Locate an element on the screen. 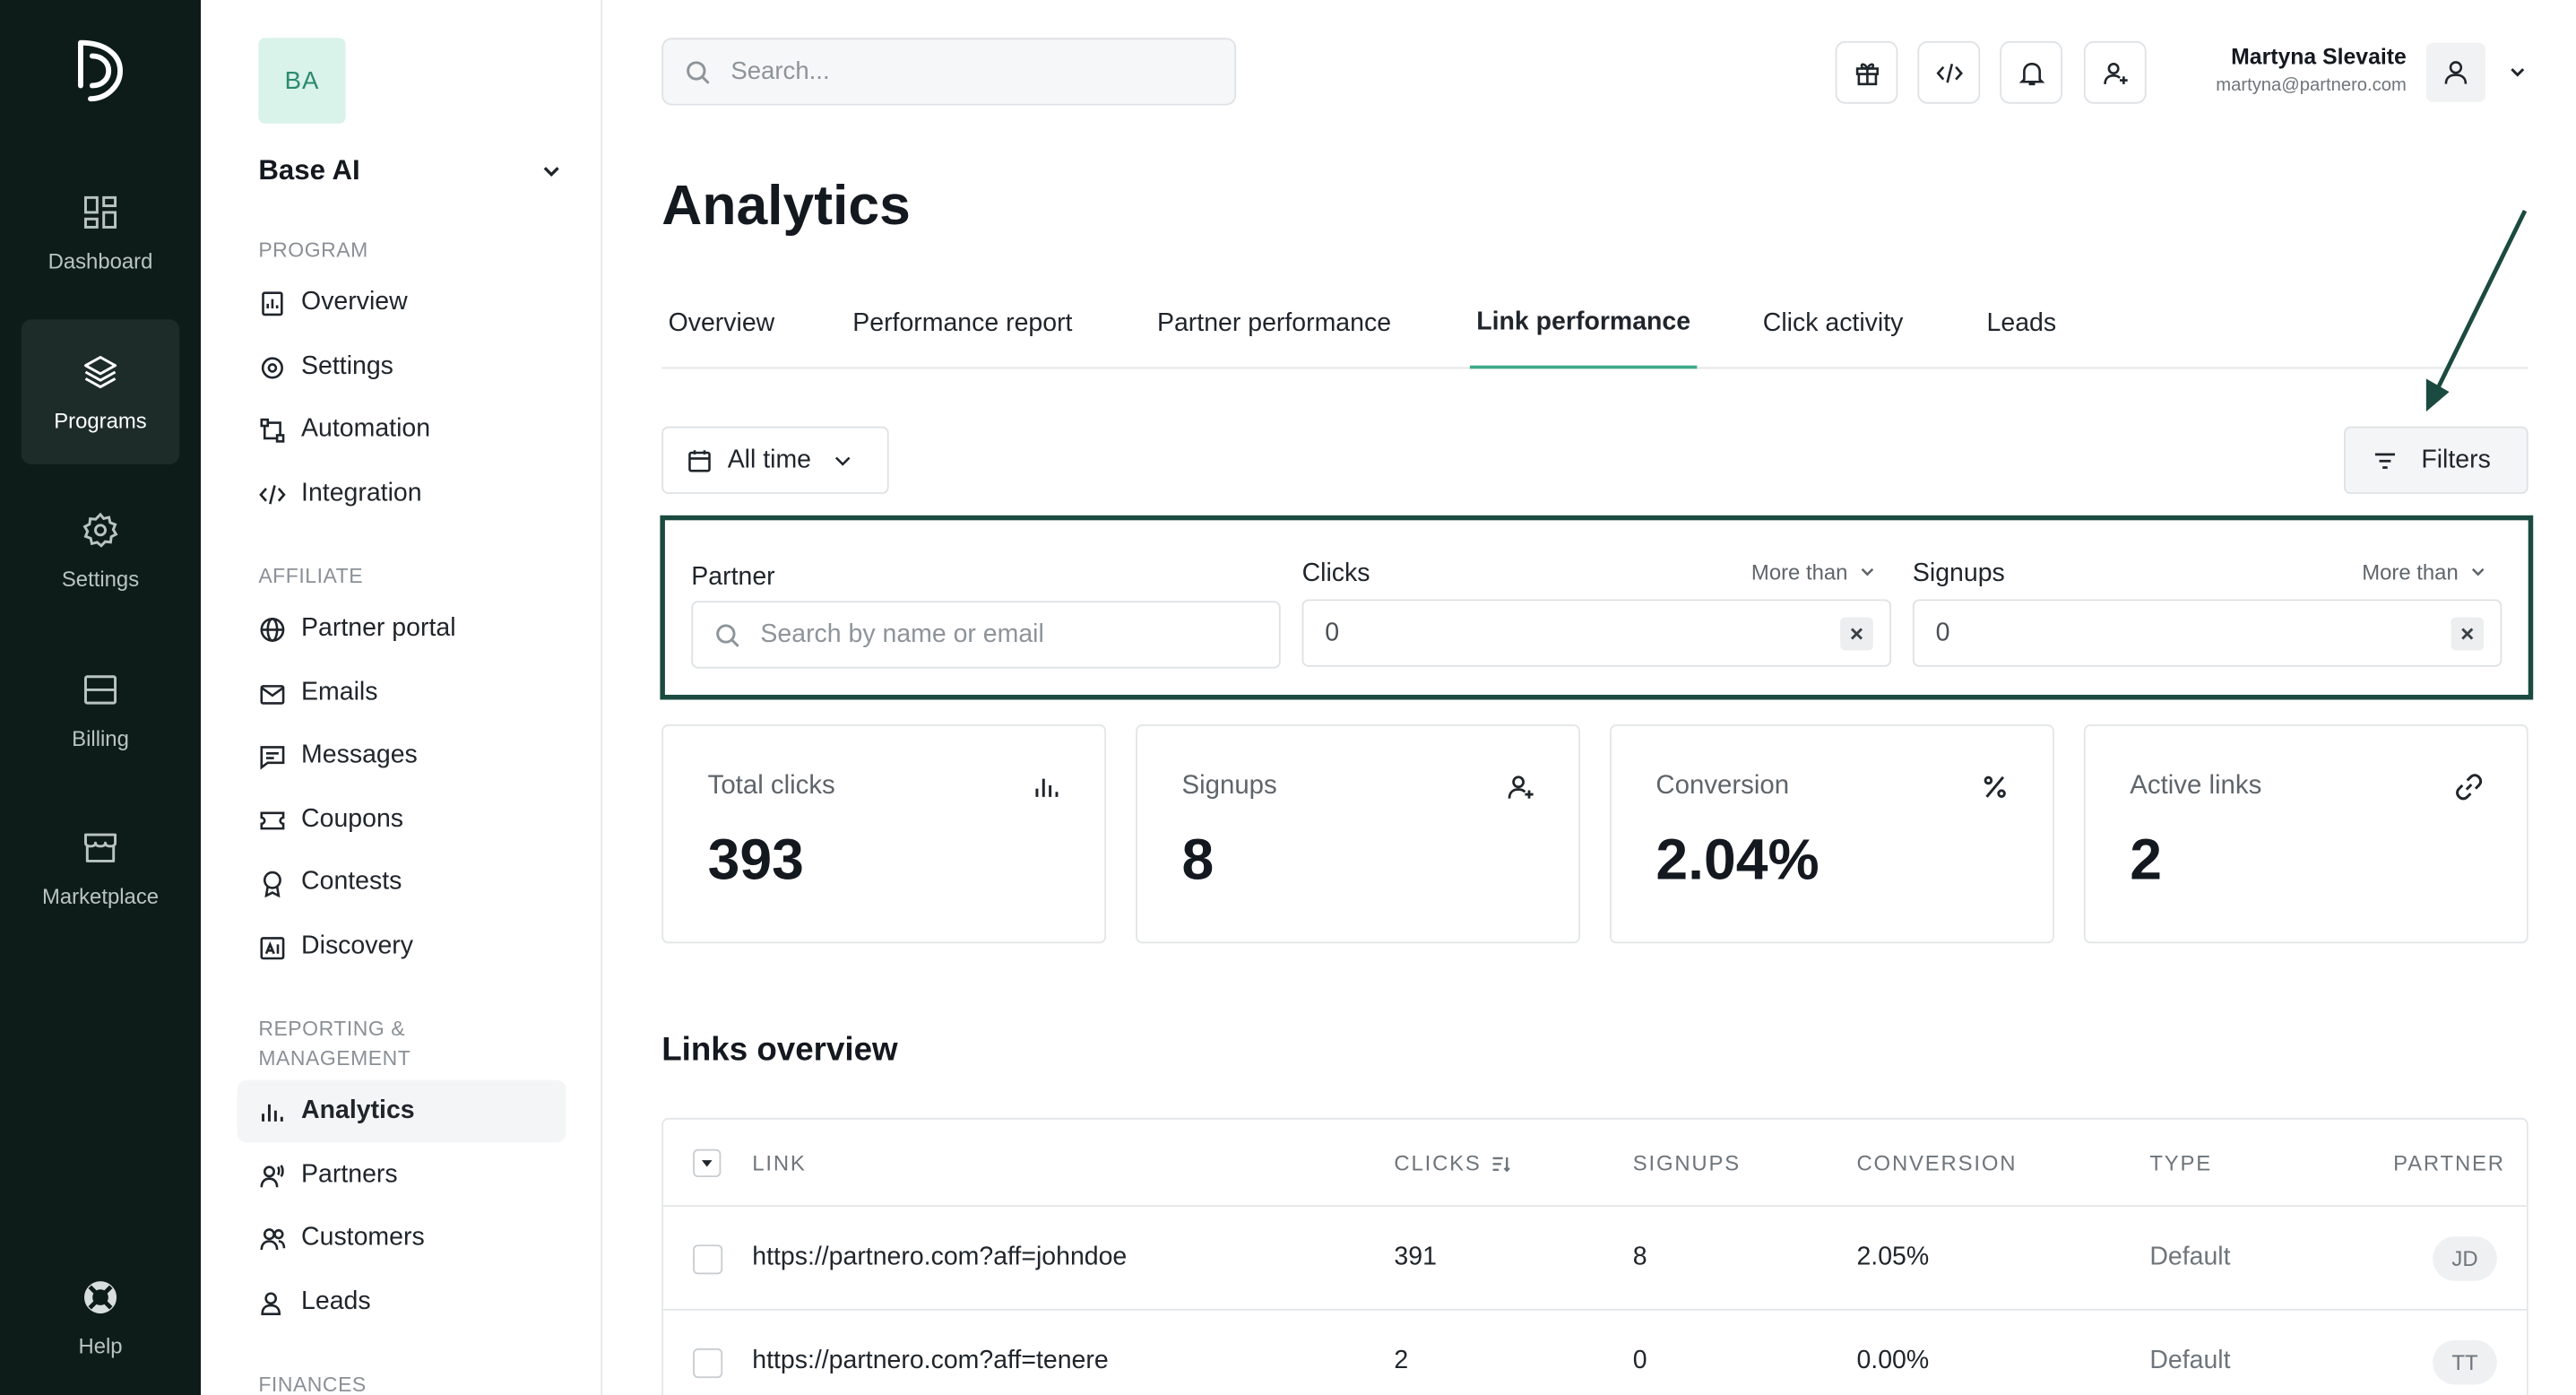 The image size is (2576, 1395). gift-icon is located at coordinates (1866, 73).